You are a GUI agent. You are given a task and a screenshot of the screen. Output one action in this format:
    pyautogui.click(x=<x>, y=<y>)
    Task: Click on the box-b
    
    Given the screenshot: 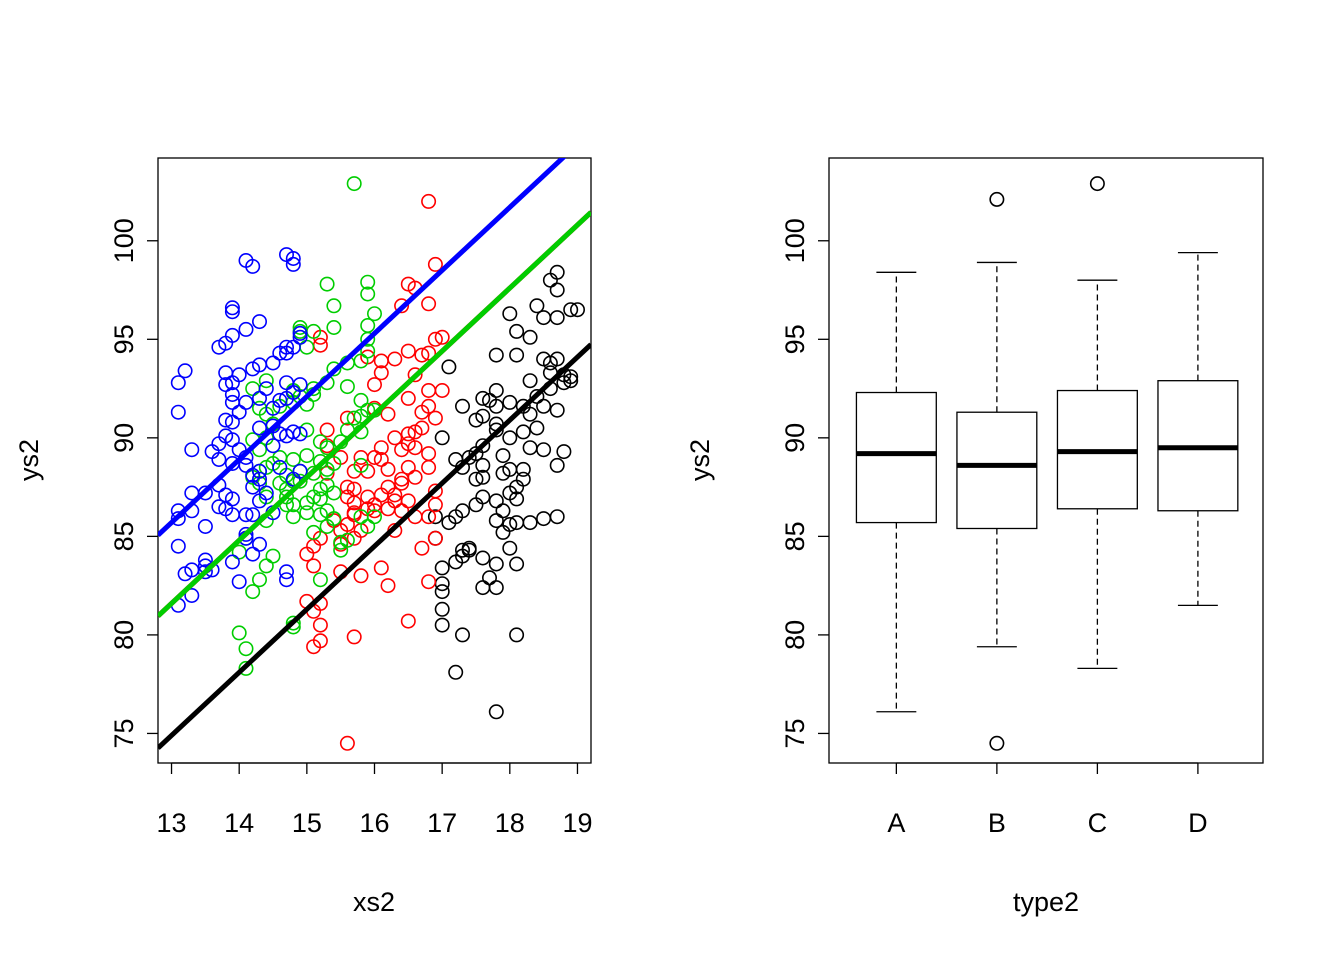 What is the action you would take?
    pyautogui.click(x=997, y=471)
    